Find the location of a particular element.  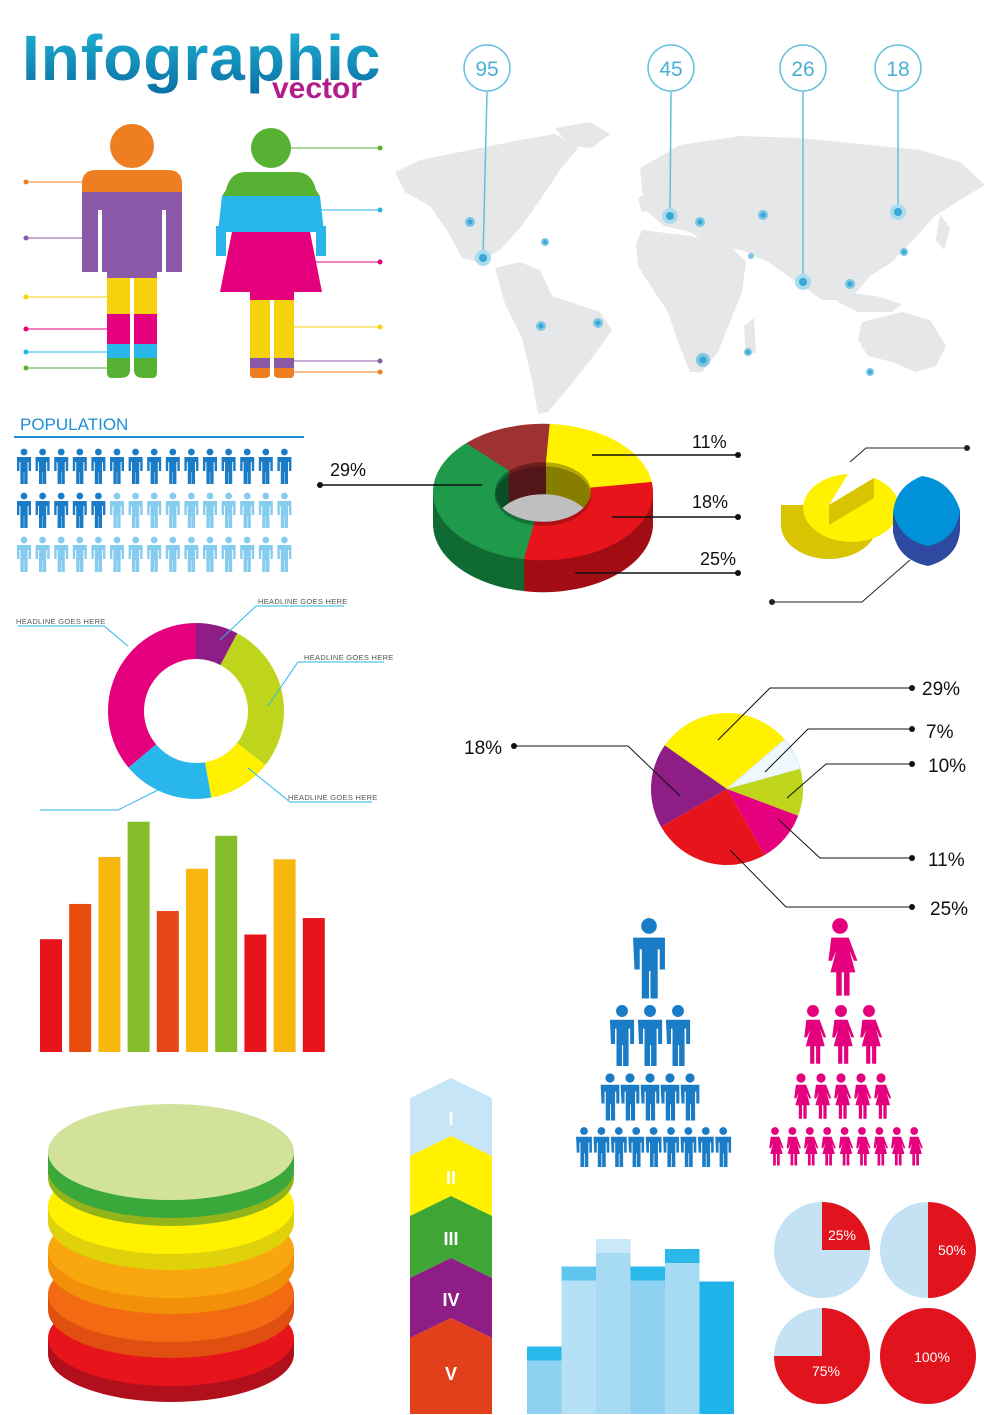

quarter-pie-label: 25% is located at coordinates (842, 1235).